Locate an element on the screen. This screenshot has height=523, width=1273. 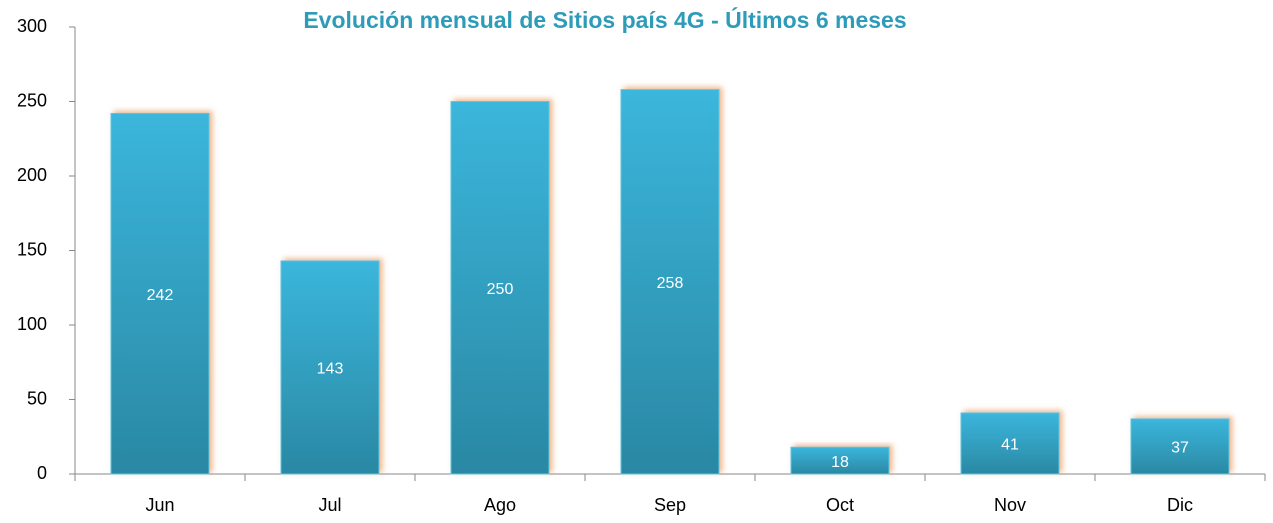
y-tick-label: 200 is located at coordinates (32, 175).